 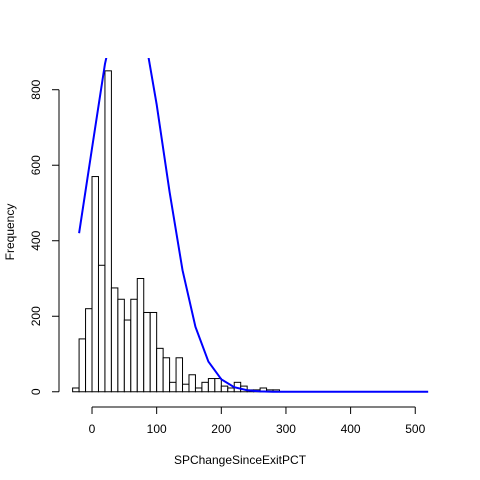 What do you see at coordinates (36, 240) in the screenshot?
I see `y-tick-label: 400` at bounding box center [36, 240].